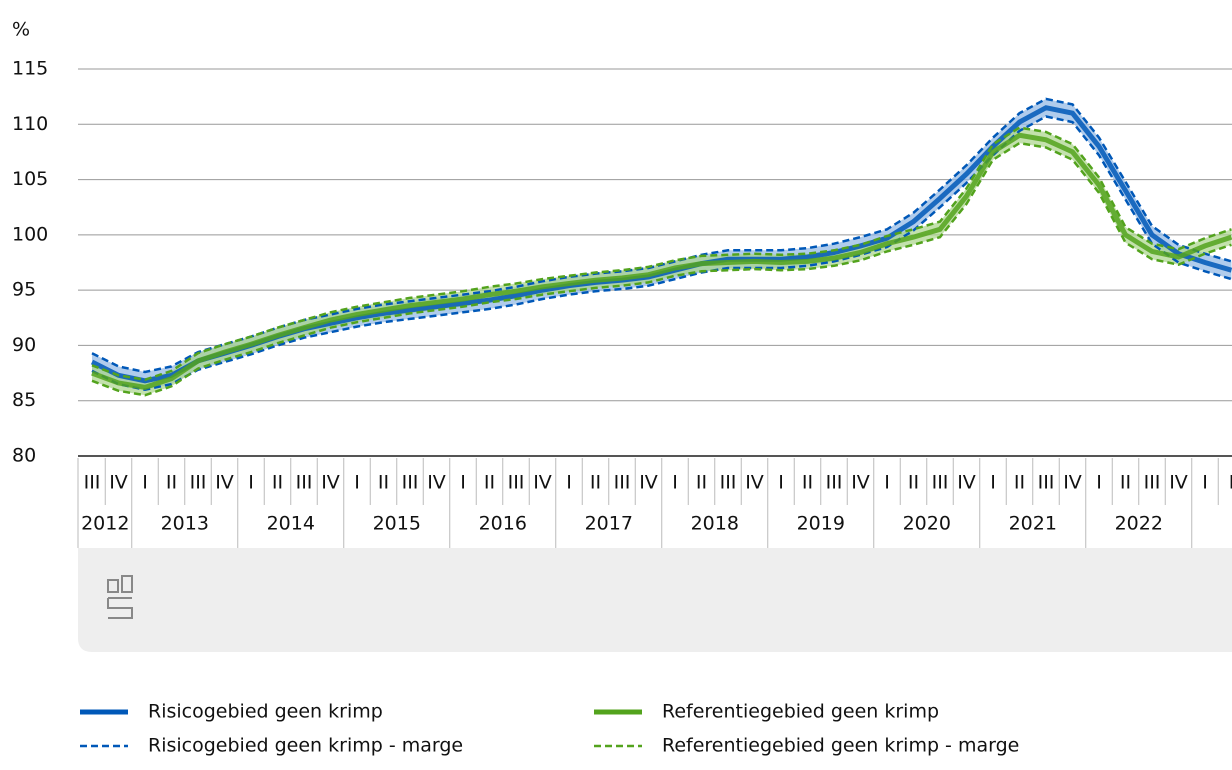 This screenshot has width=1232, height=770. Describe the element at coordinates (24, 456) in the screenshot. I see `y-tick-label: 80` at that location.